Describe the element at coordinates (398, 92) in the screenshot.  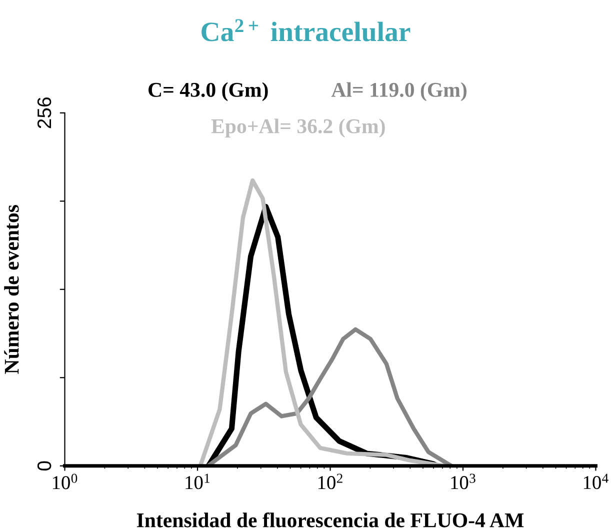
I see `text: Al= 119.0 (Gm)` at that location.